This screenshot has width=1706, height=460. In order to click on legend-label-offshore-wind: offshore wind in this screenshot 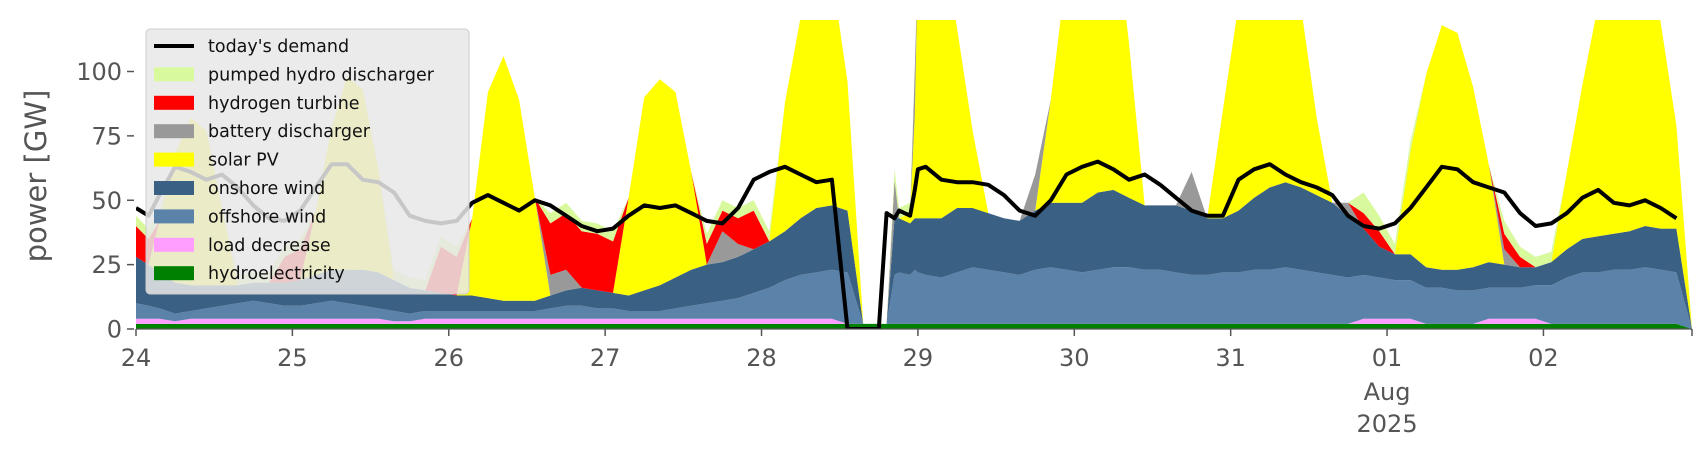, I will do `click(267, 217)`.